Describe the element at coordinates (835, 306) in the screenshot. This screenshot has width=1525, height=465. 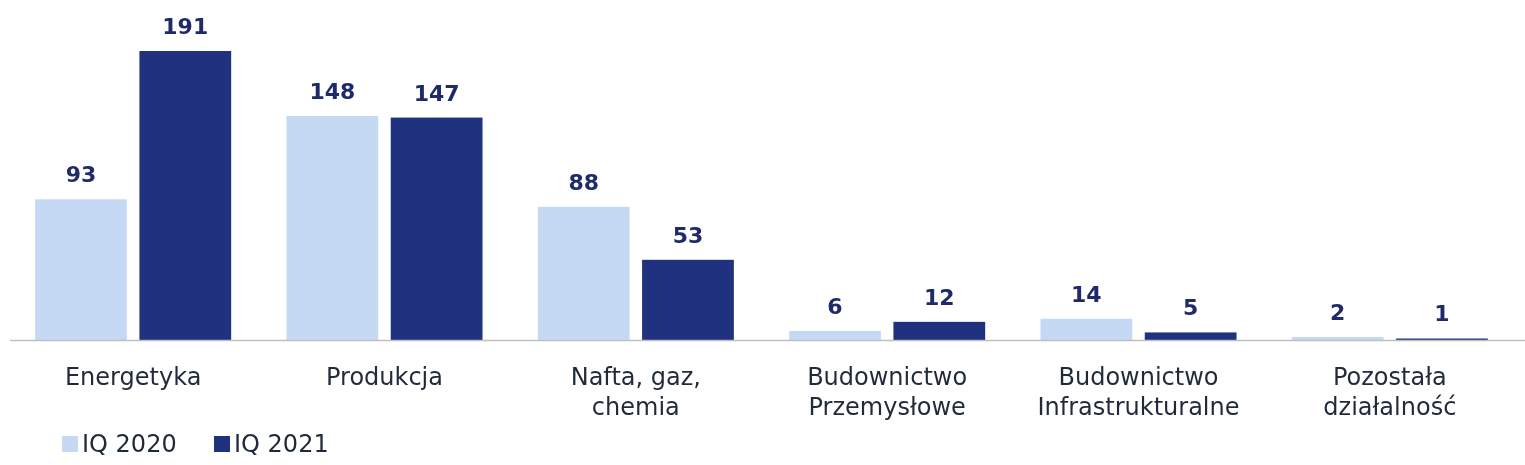
I see `data-label: 6` at that location.